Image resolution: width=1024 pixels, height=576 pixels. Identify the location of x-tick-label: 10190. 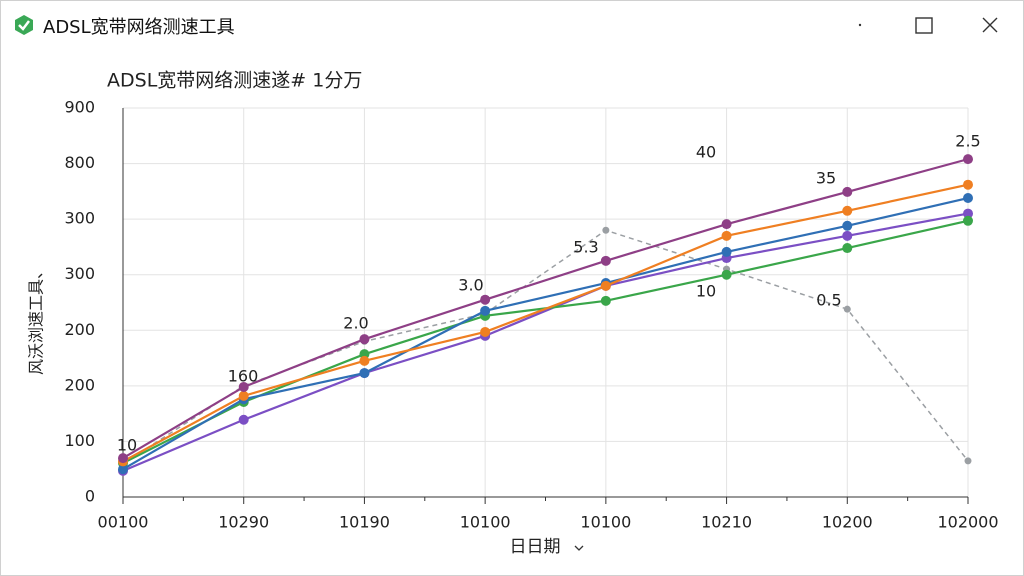
(364, 522).